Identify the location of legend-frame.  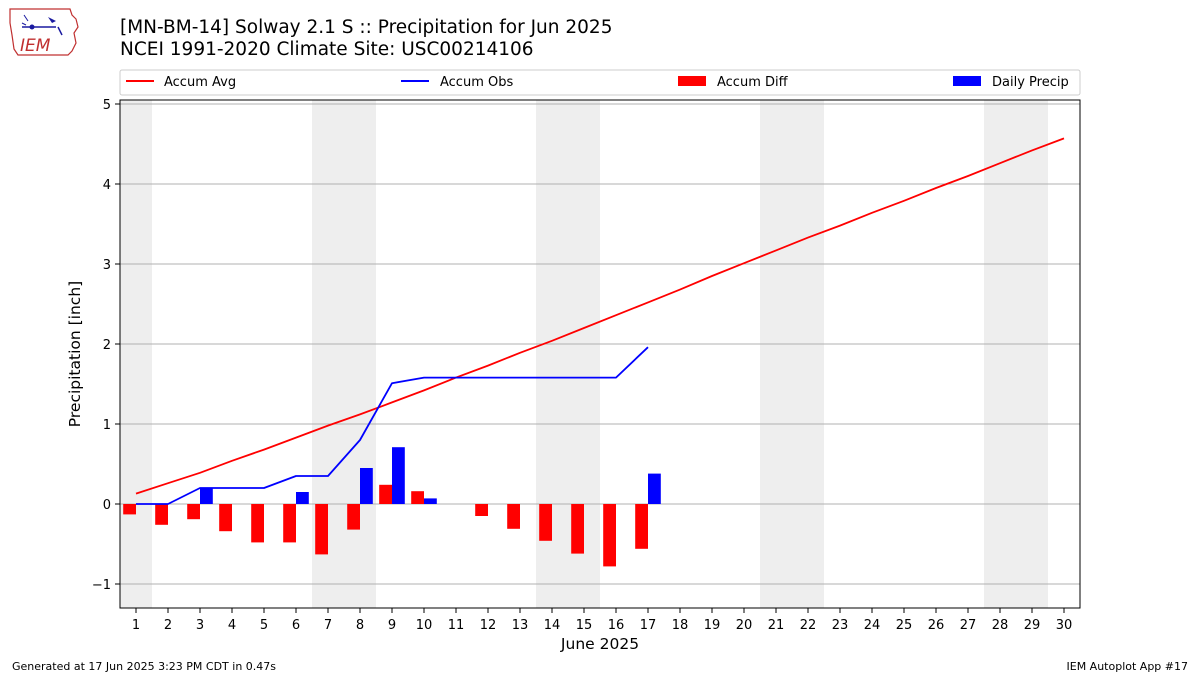
(600, 82).